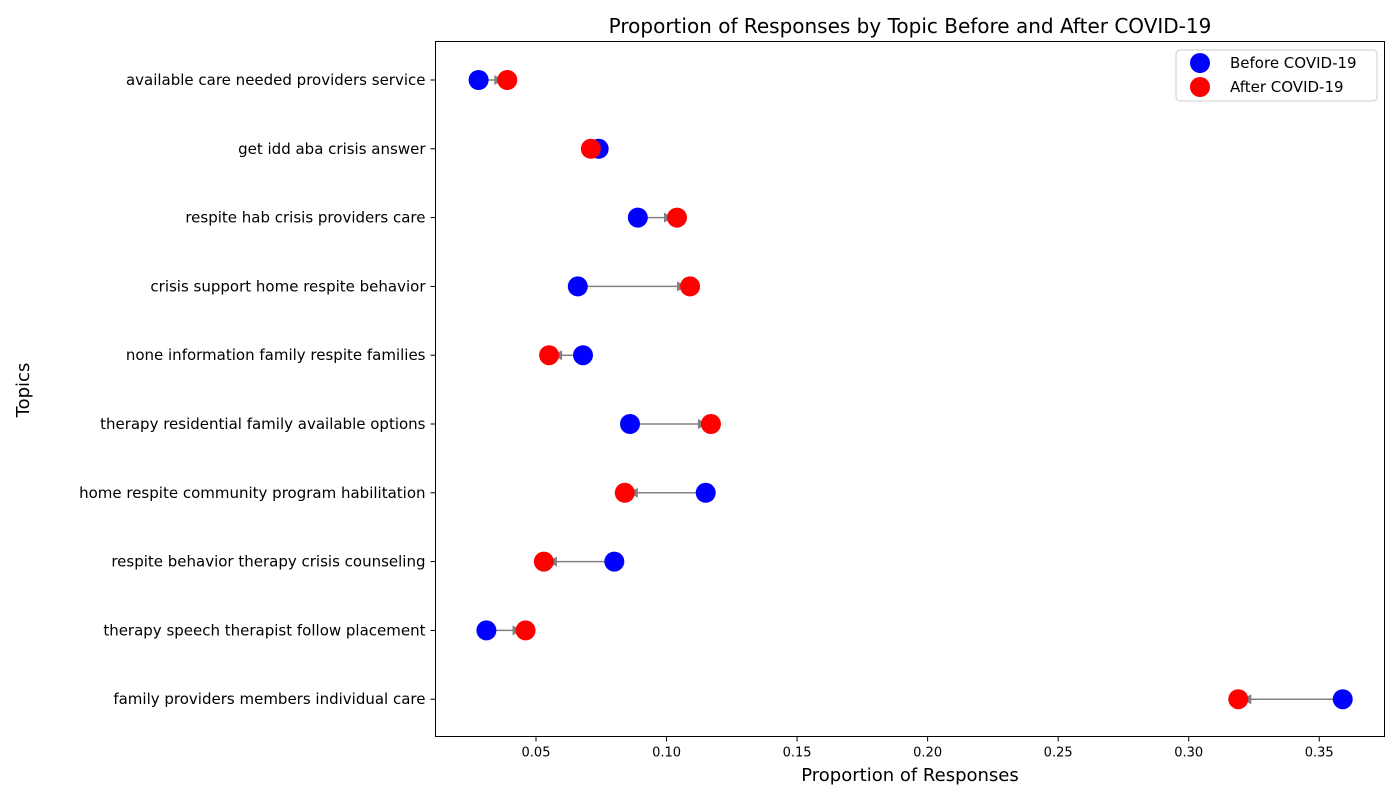  Describe the element at coordinates (23, 391) in the screenshot. I see `y-axis-label: Topics` at that location.